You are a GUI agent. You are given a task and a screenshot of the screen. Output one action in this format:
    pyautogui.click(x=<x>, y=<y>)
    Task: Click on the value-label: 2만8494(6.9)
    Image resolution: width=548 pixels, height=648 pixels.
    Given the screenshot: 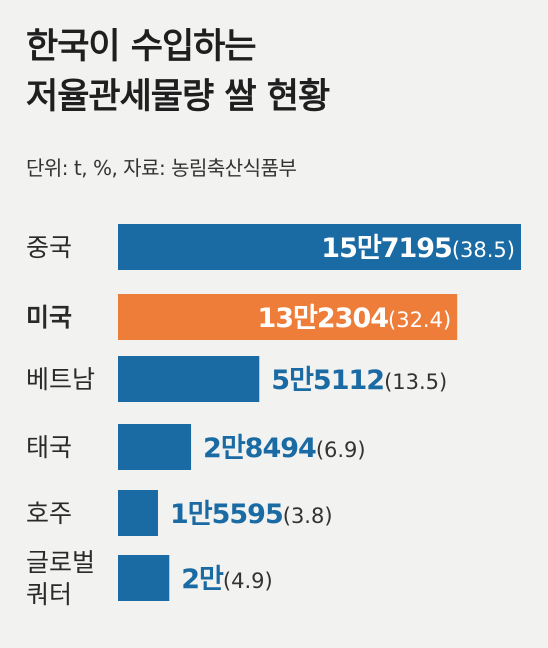 What is the action you would take?
    pyautogui.click(x=284, y=448)
    